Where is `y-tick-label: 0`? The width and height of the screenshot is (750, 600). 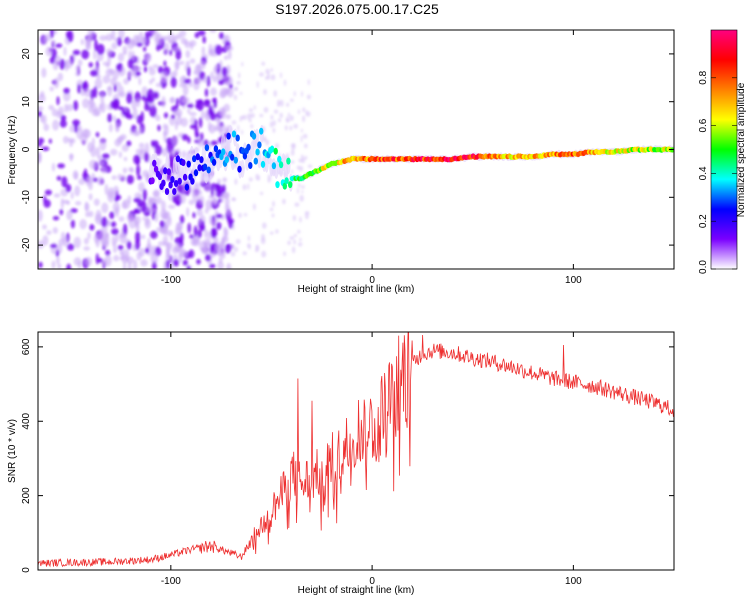
y-tick-label: 0 is located at coordinates (26, 149).